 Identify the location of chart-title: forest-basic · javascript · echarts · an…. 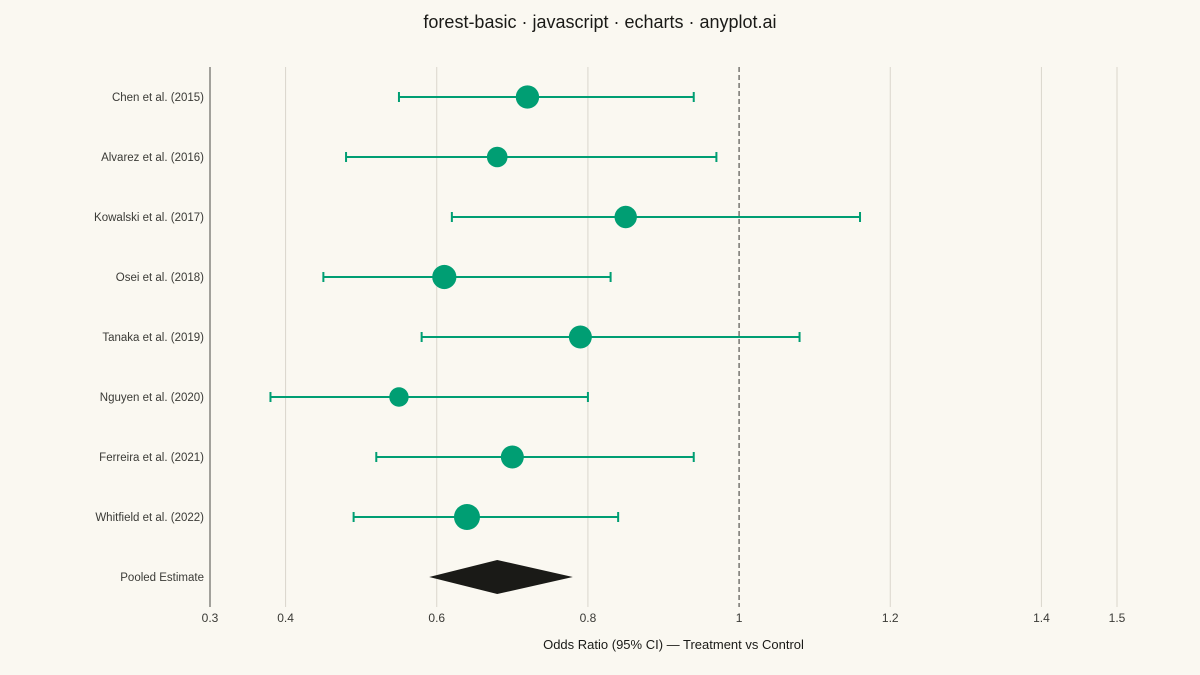
(600, 22).